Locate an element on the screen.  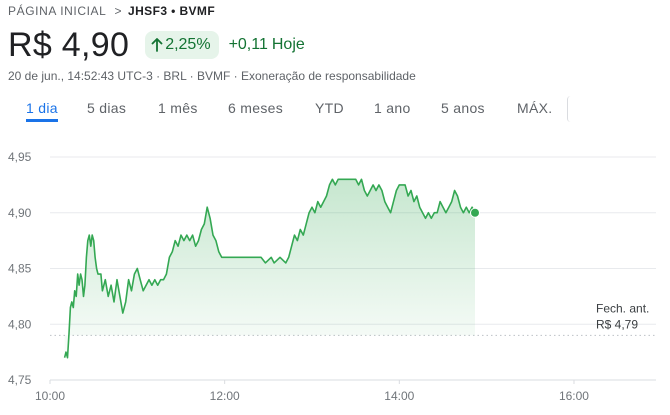
y-tick-label: 4,85 is located at coordinates (20, 269).